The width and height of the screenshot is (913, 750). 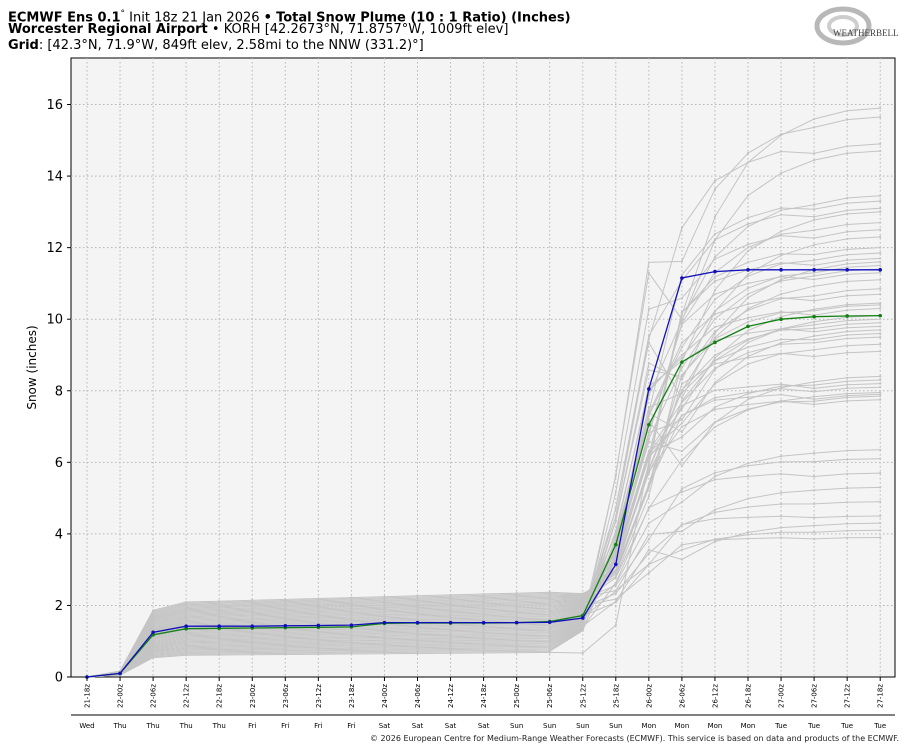 What do you see at coordinates (648, 726) in the screenshot?
I see `day-label: Mon` at bounding box center [648, 726].